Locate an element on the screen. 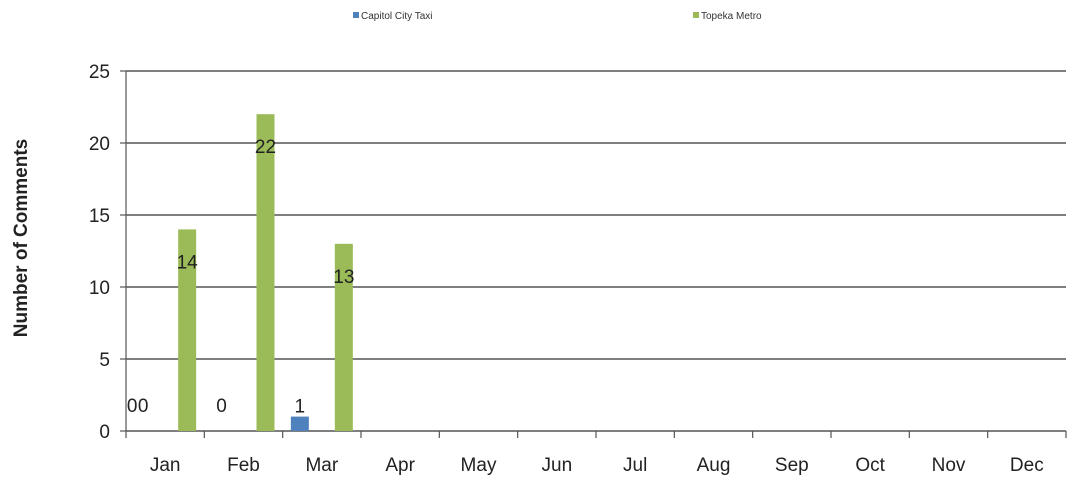 This screenshot has height=480, width=1069. x-tick-label: Jan is located at coordinates (165, 465).